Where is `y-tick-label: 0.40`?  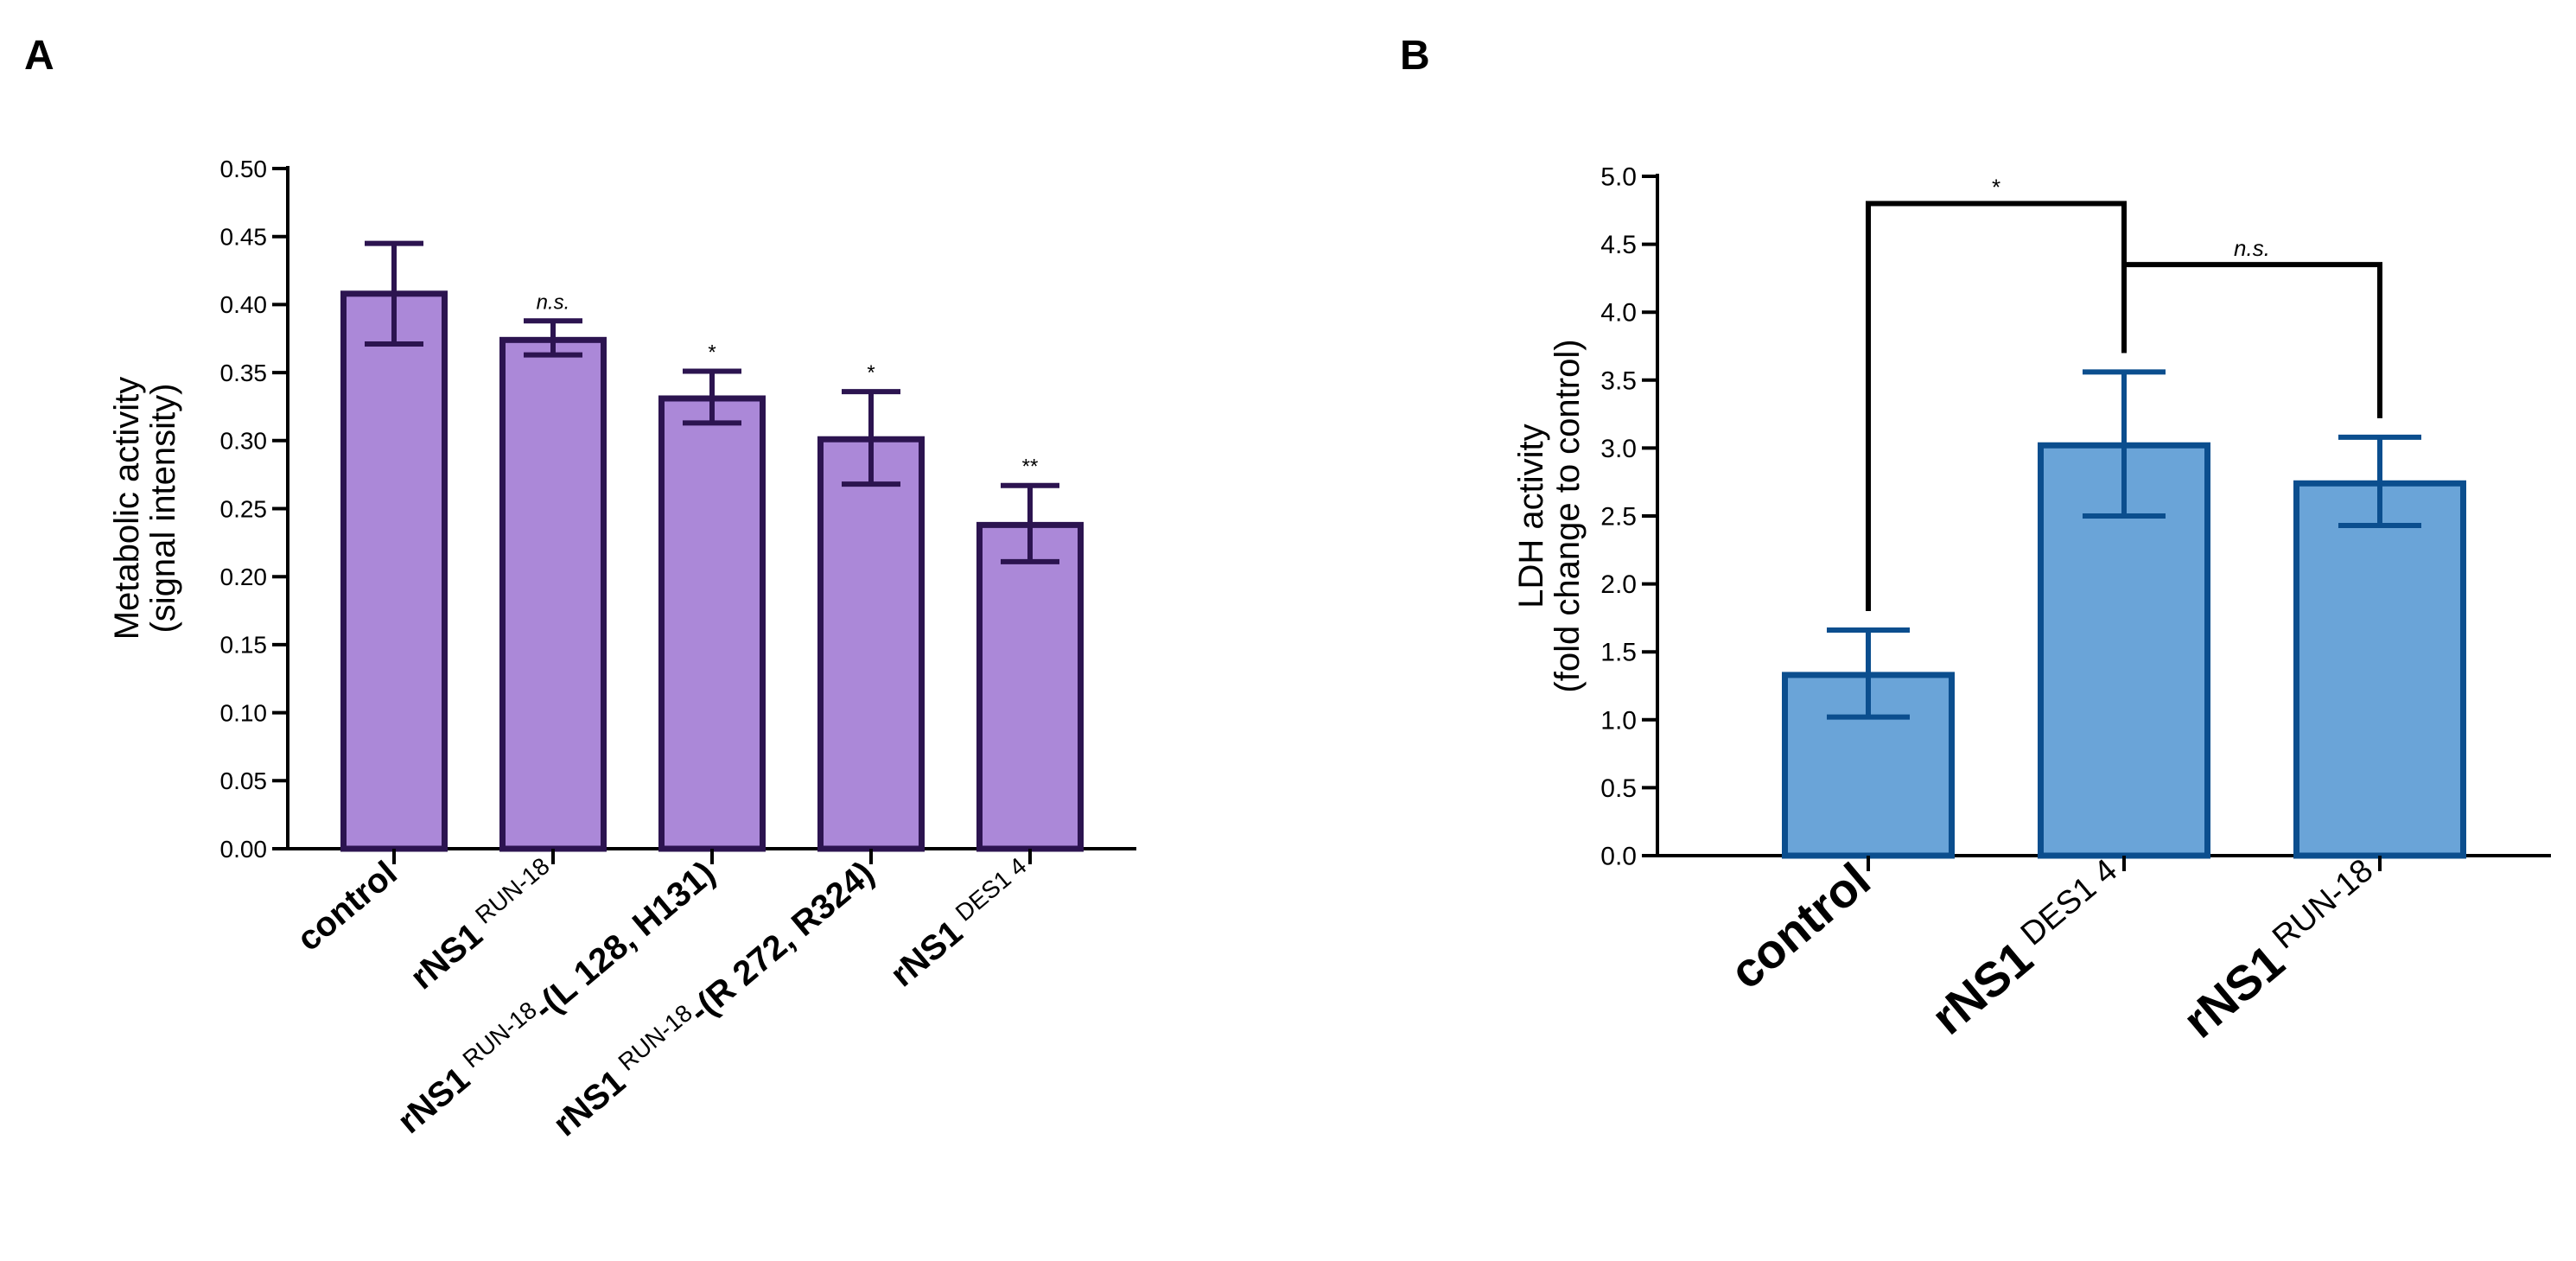
y-tick-label: 0.40 is located at coordinates (244, 305).